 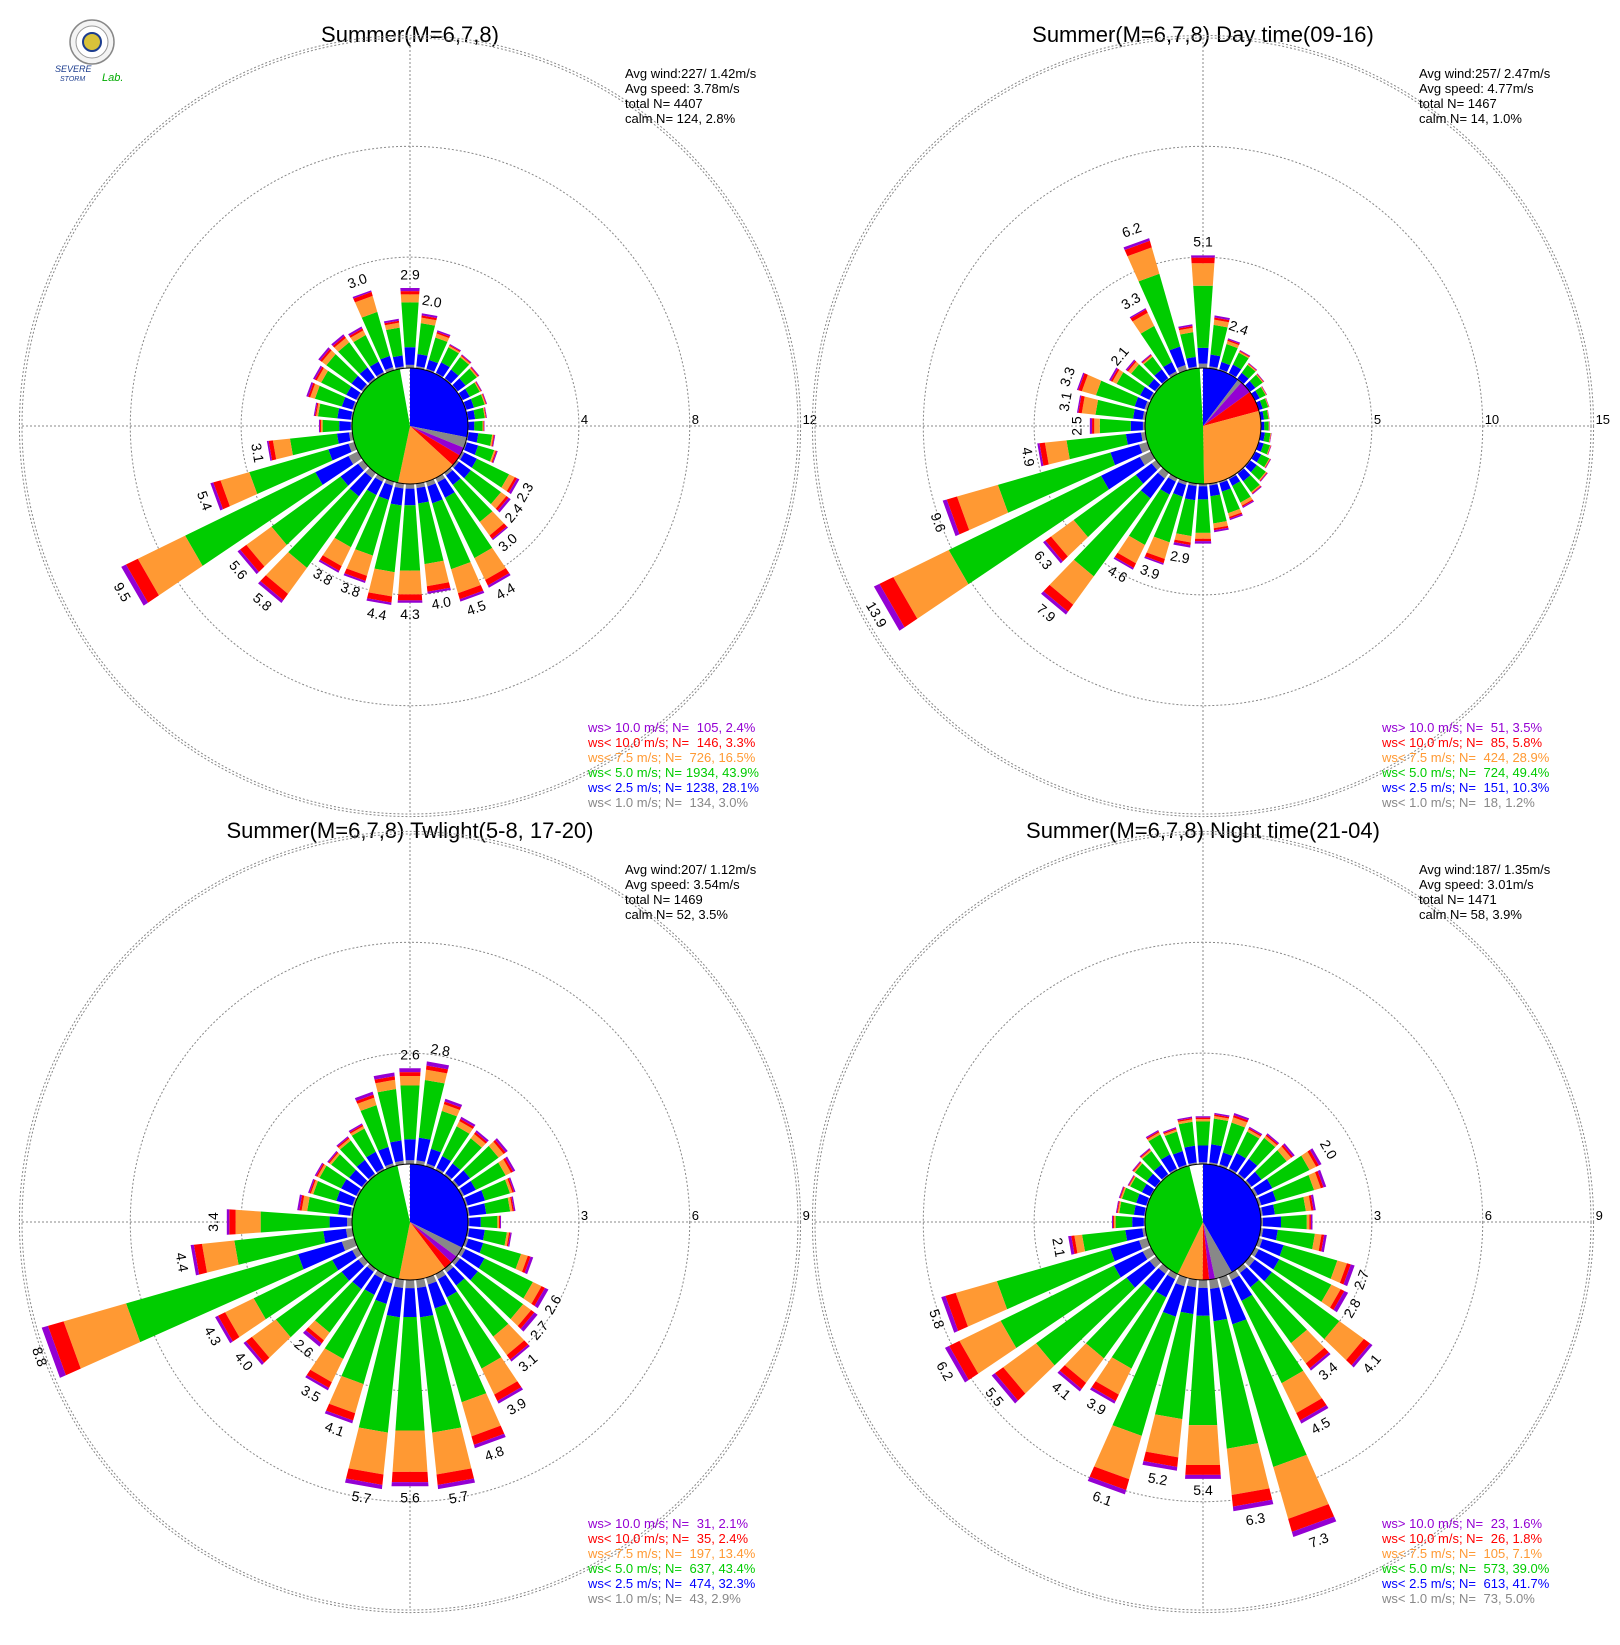 What do you see at coordinates (671, 727) in the screenshot?
I see `legend-entry-gt10: ws> 10.0 m/s; N= 105, 2.4%` at bounding box center [671, 727].